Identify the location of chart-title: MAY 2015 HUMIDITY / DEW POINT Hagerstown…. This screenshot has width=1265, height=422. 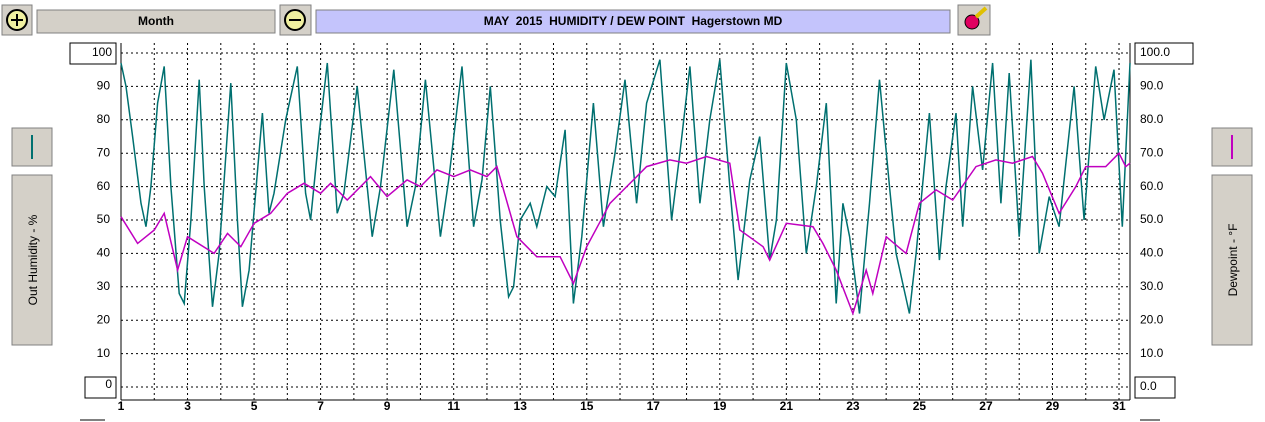
(633, 21).